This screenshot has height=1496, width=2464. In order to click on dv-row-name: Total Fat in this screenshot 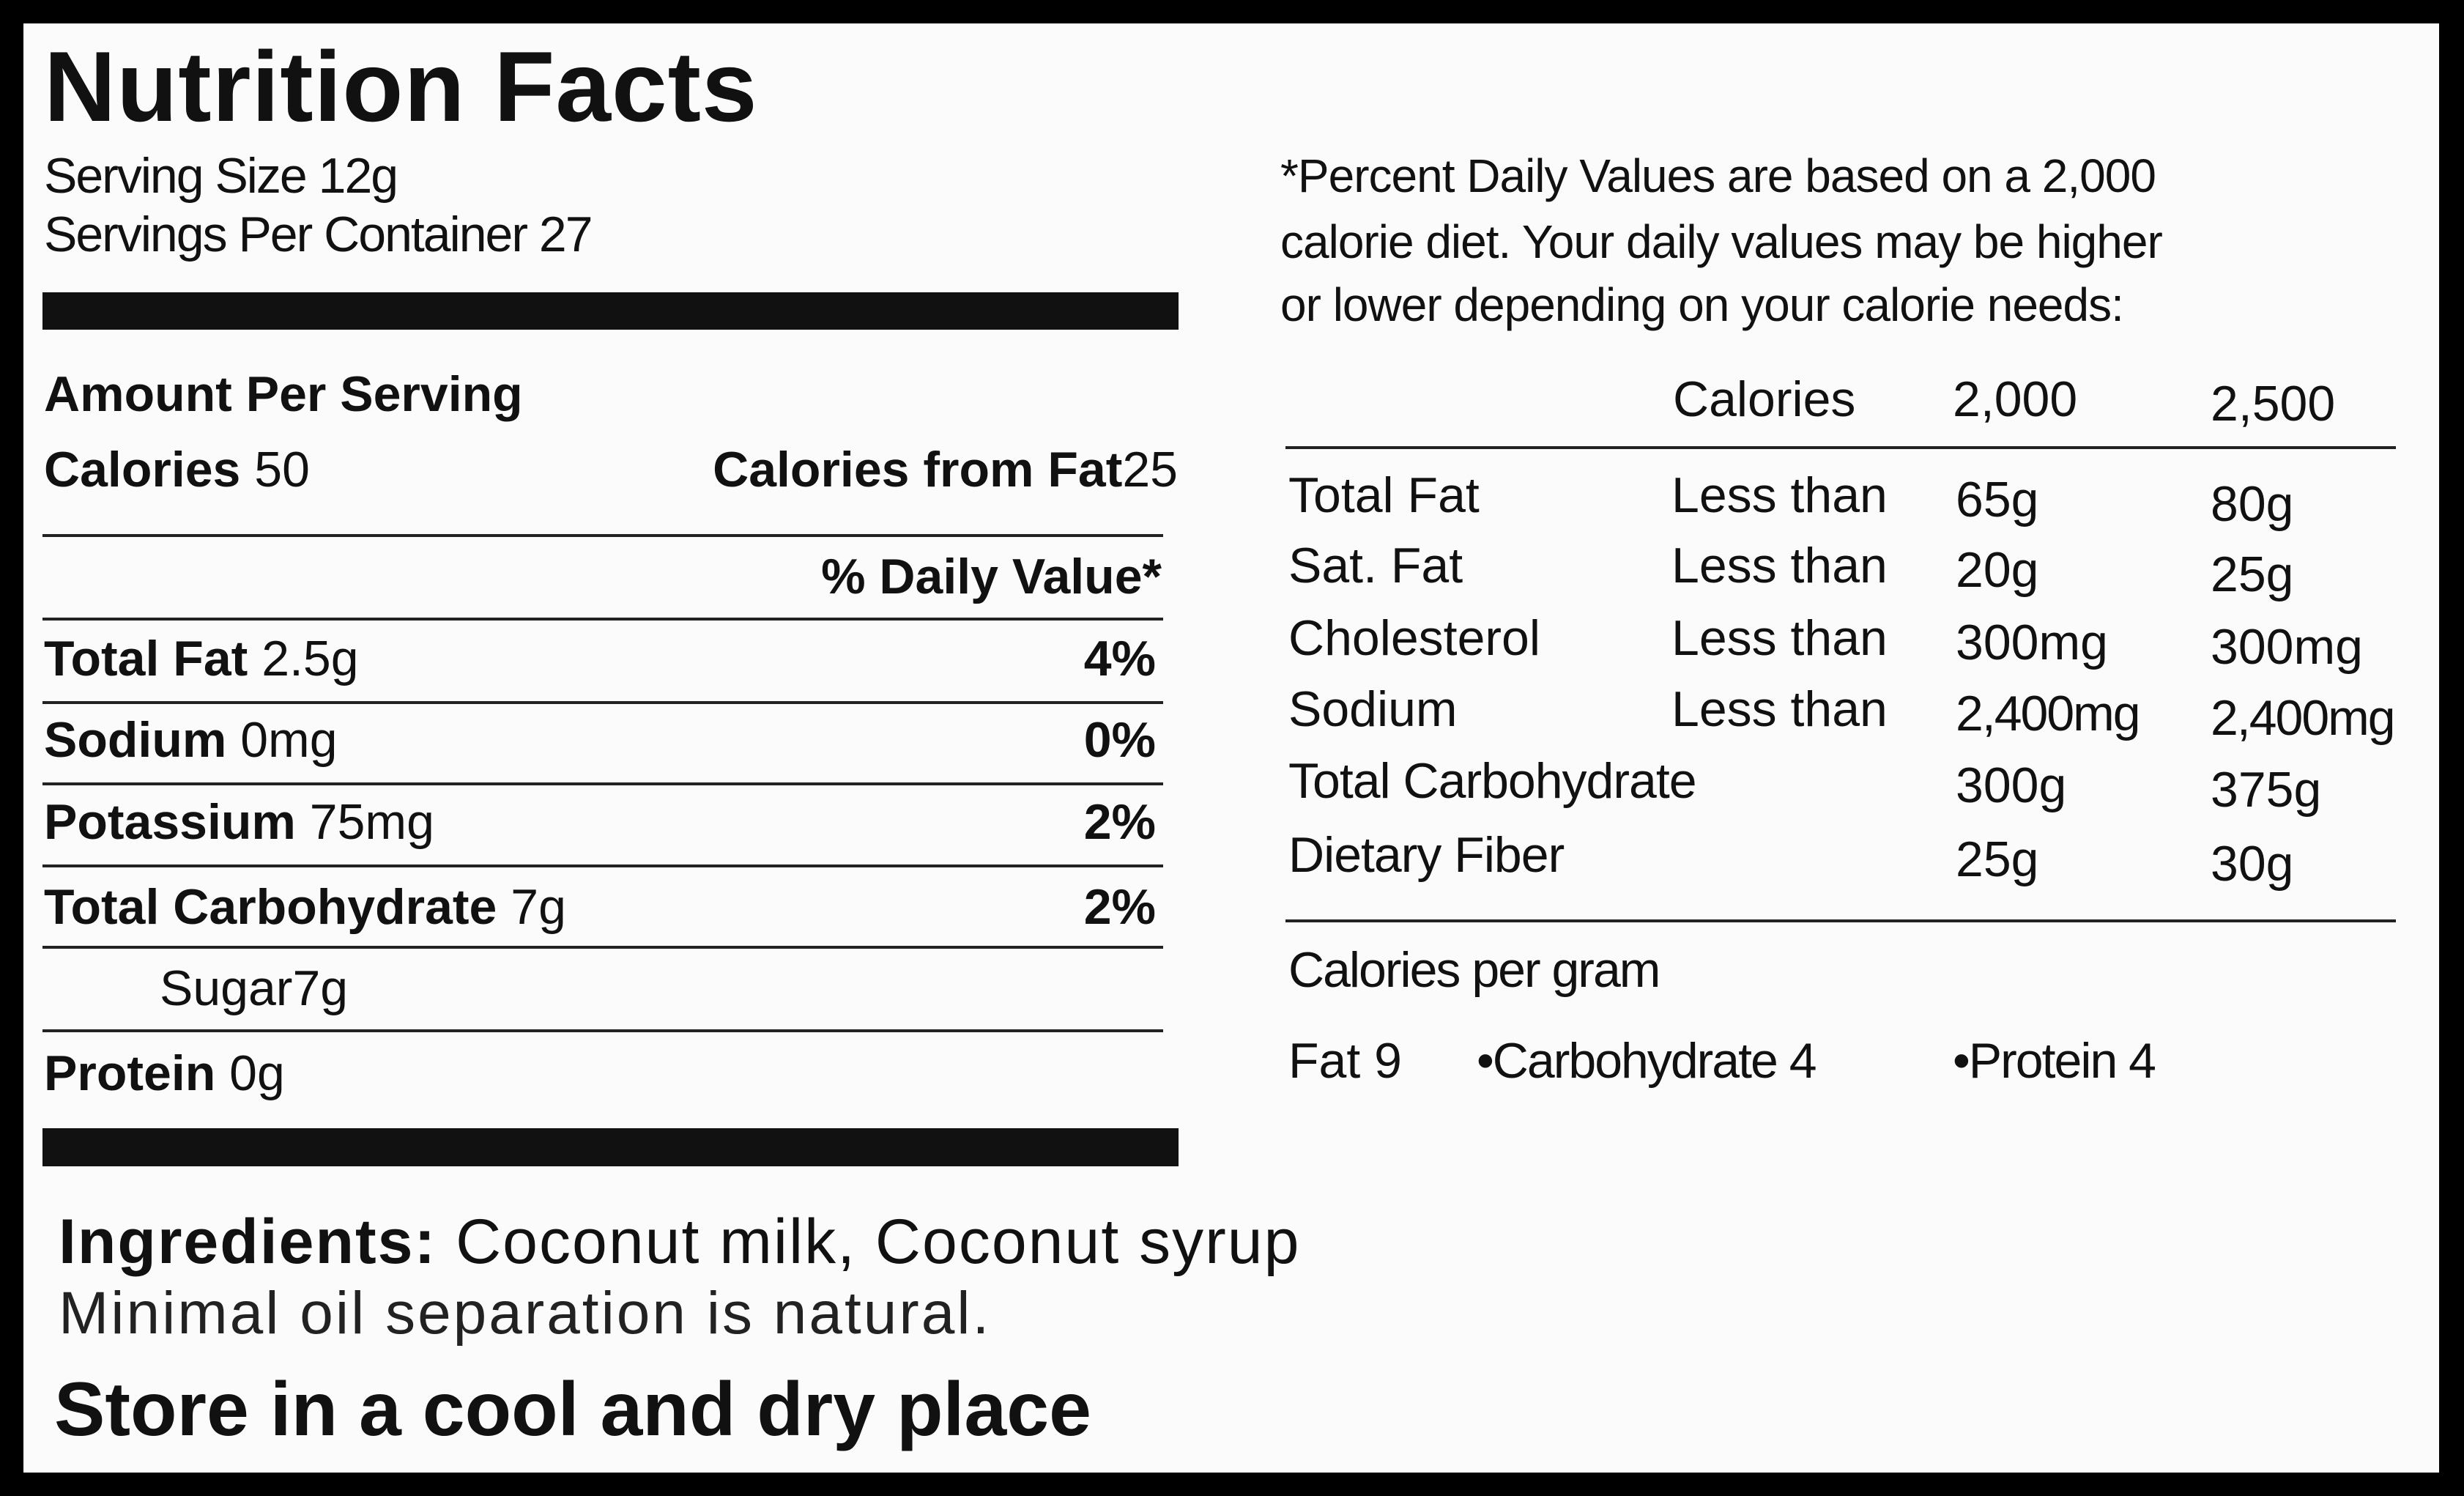, I will do `click(1384, 495)`.